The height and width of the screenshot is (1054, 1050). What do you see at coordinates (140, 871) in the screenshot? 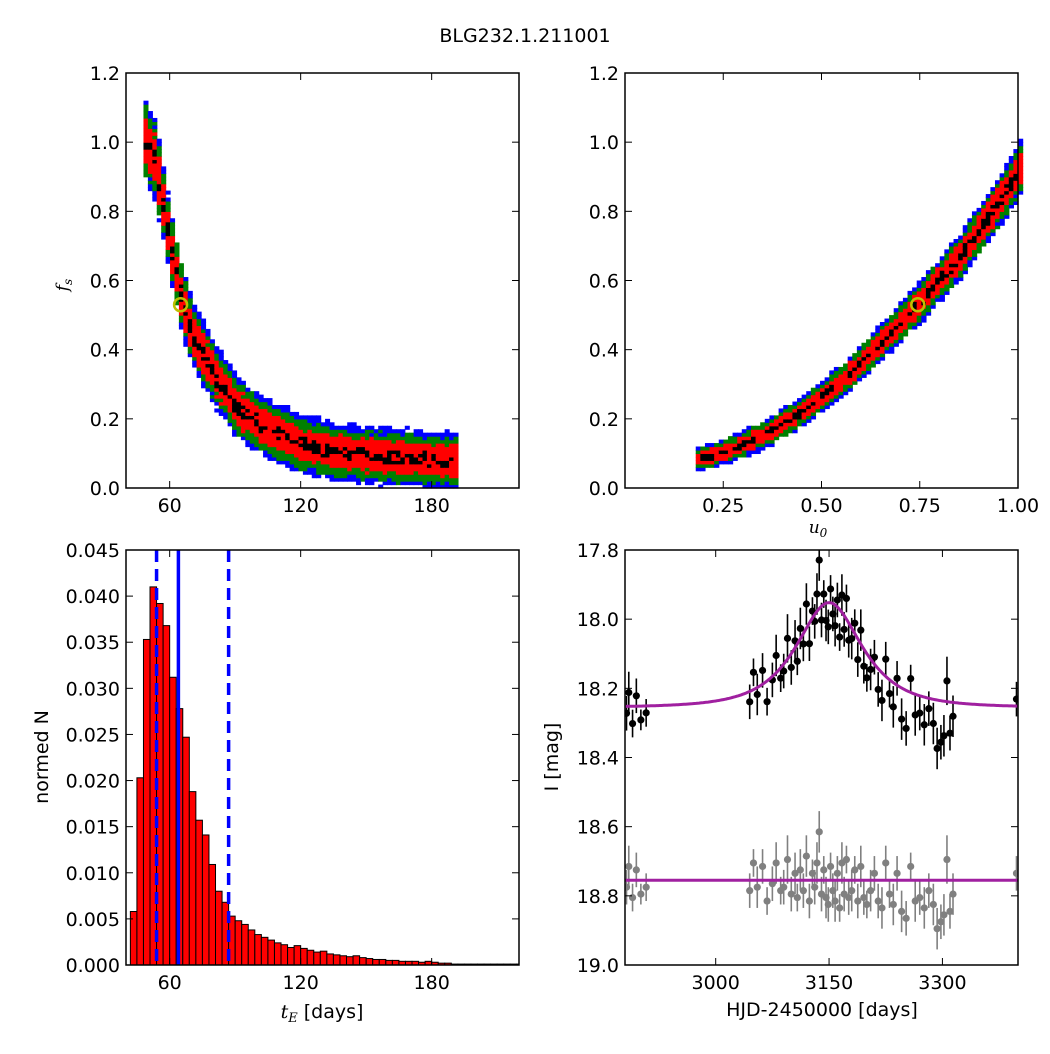
I see `hist-bar` at bounding box center [140, 871].